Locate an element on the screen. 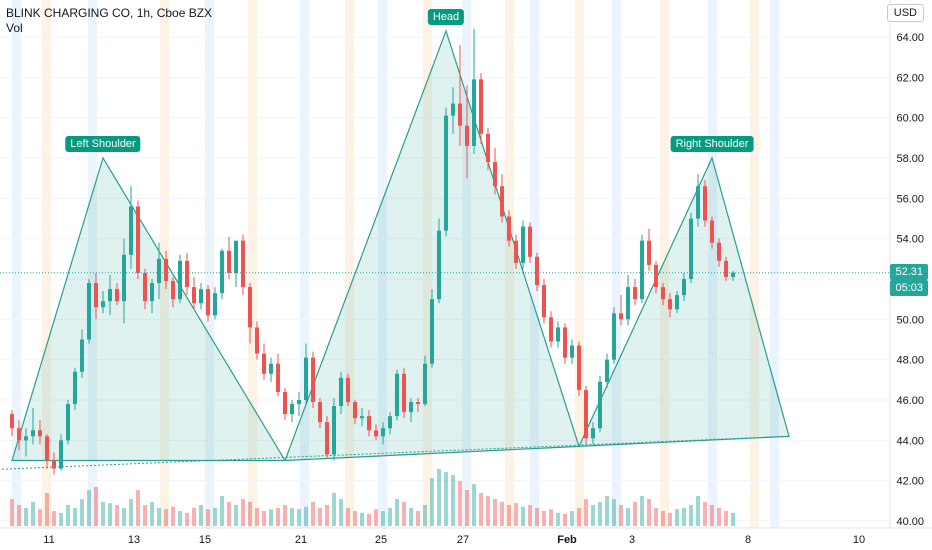  head-label: Head is located at coordinates (446, 16).